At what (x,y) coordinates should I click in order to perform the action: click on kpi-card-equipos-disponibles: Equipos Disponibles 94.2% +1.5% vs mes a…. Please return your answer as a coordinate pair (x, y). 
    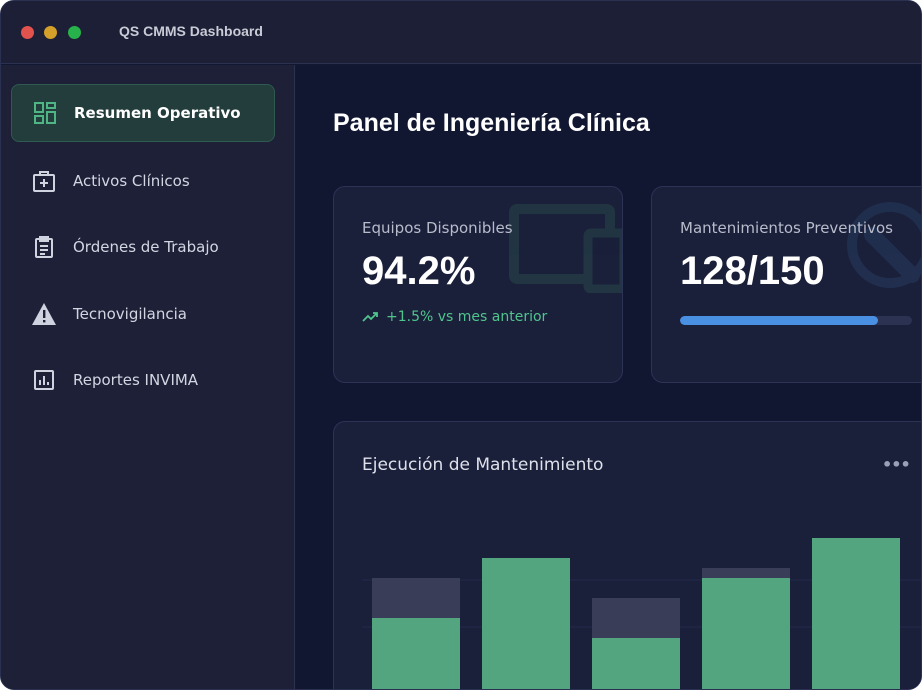
    Looking at the image, I should click on (478, 284).